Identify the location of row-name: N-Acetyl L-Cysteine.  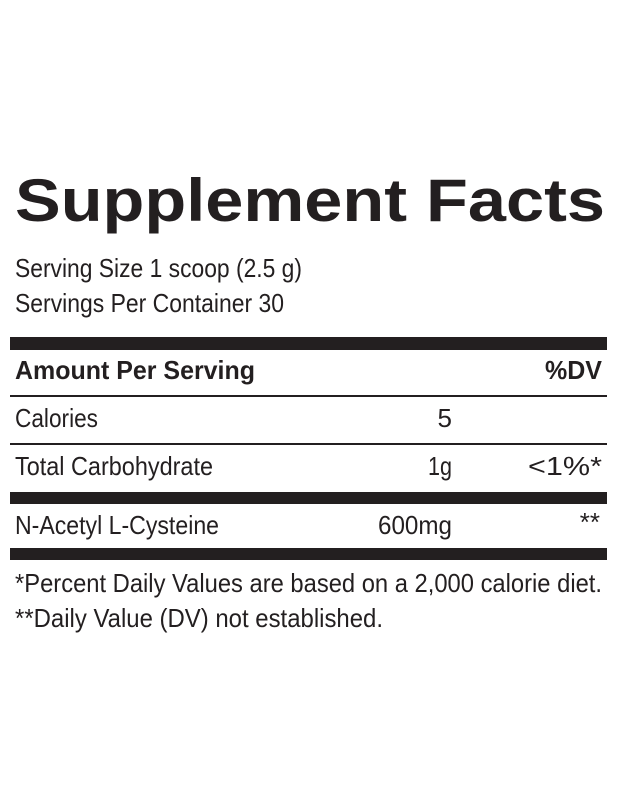
(117, 525).